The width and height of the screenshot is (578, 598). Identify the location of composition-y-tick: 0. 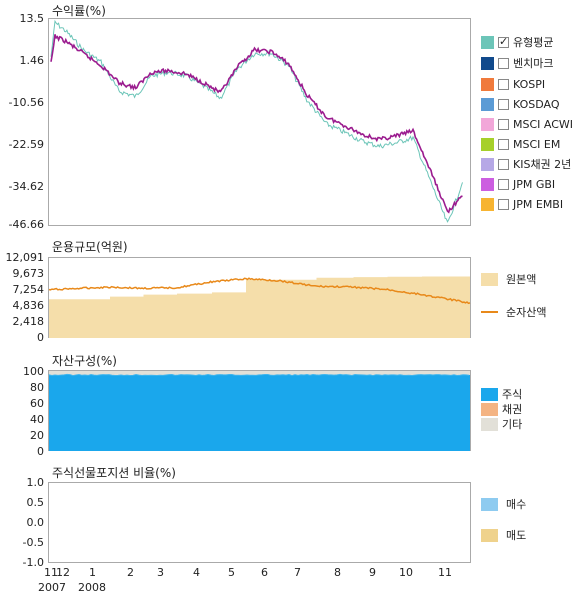
(40, 451).